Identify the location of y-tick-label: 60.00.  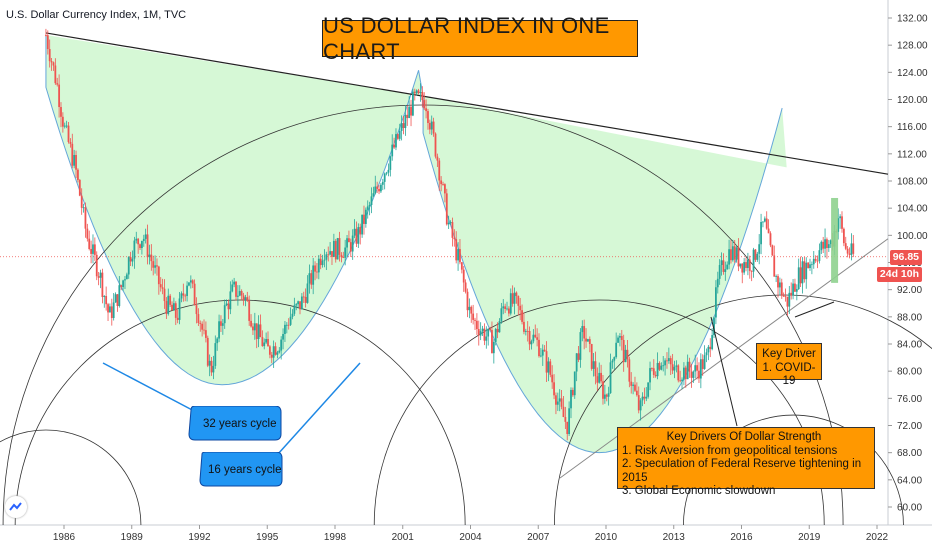
(909, 508).